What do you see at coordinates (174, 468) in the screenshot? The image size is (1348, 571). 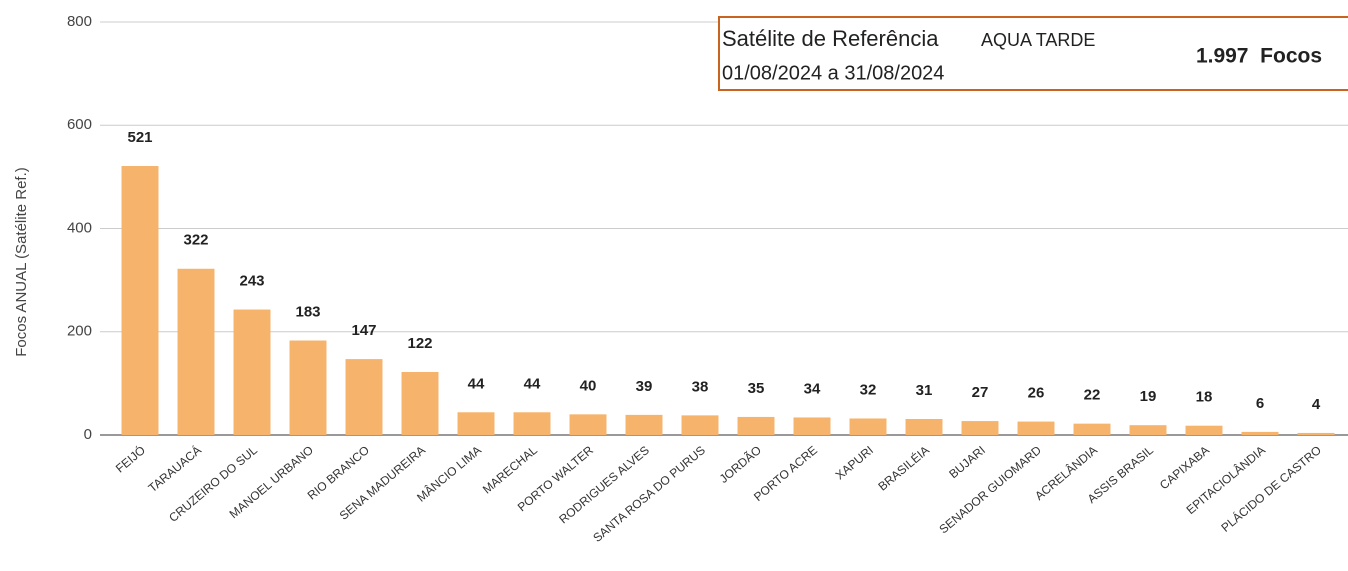 I see `x-tick-label: TARAUACÁ` at bounding box center [174, 468].